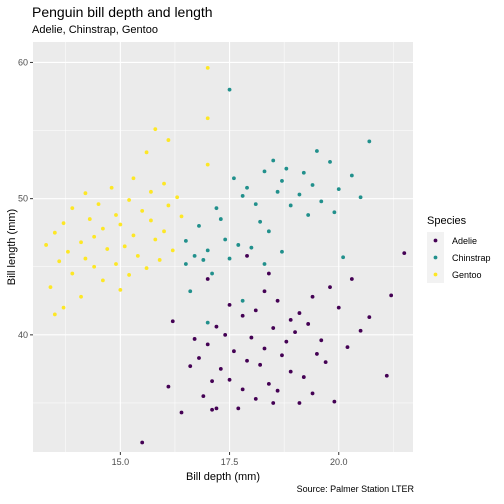  What do you see at coordinates (467, 275) in the screenshot?
I see `legend-label-gentoo: Gentoo` at bounding box center [467, 275].